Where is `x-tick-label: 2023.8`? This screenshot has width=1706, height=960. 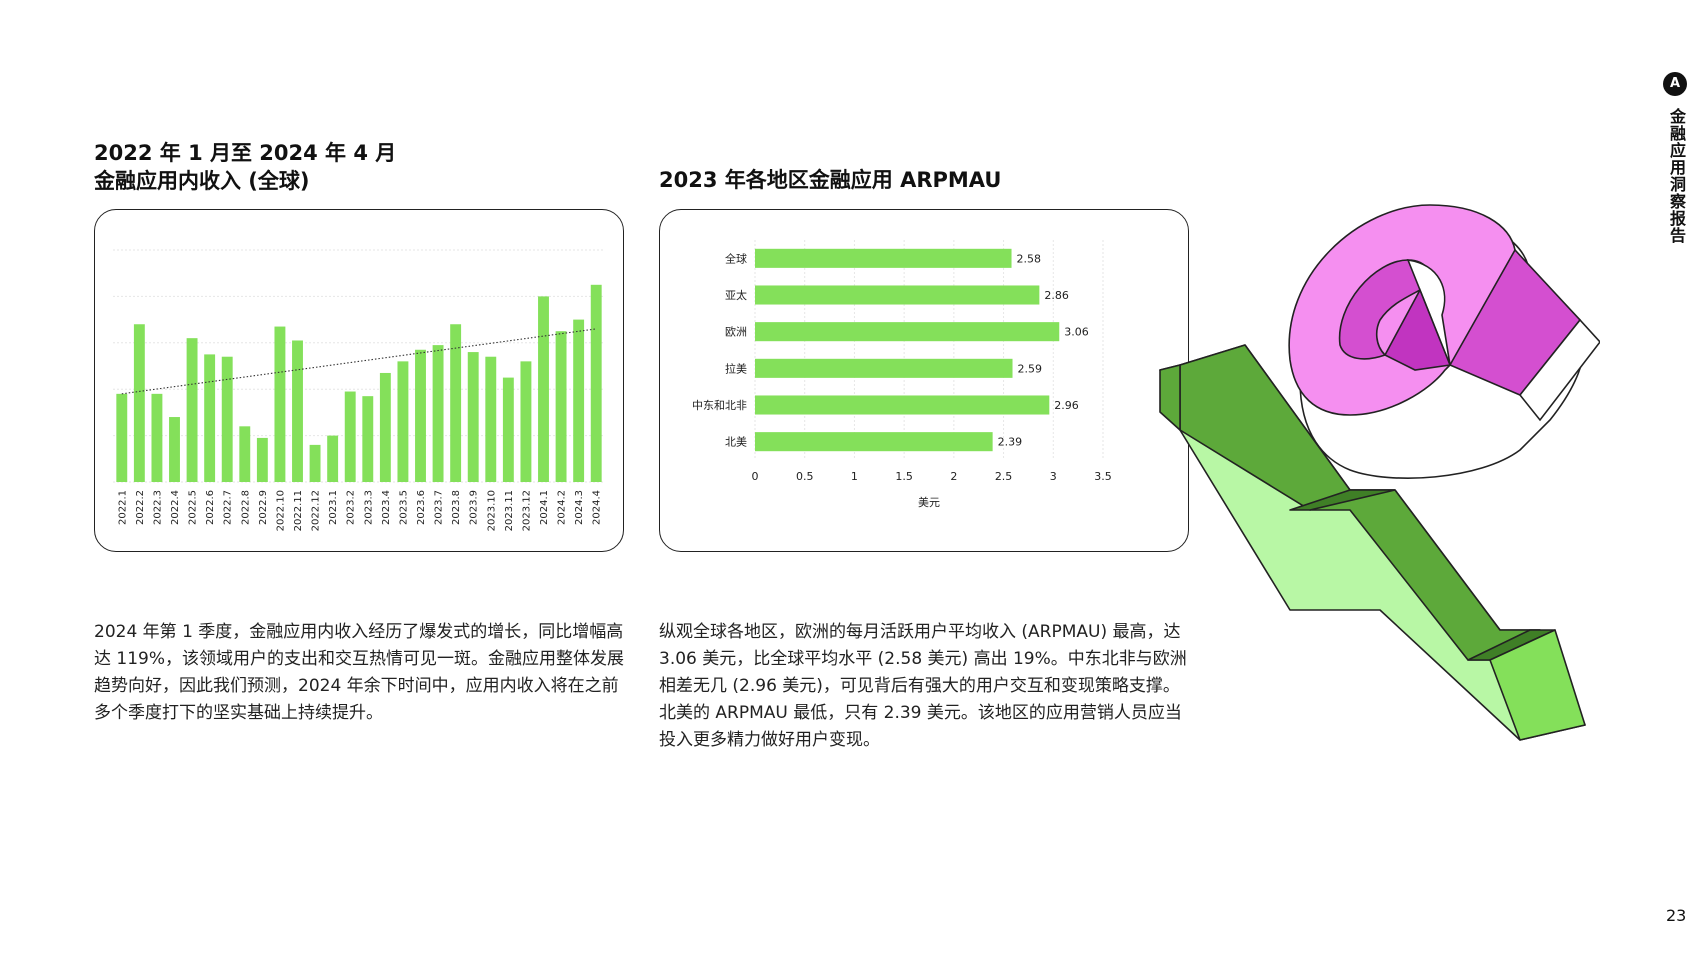
x-tick-label: 2023.8 is located at coordinates (456, 507).